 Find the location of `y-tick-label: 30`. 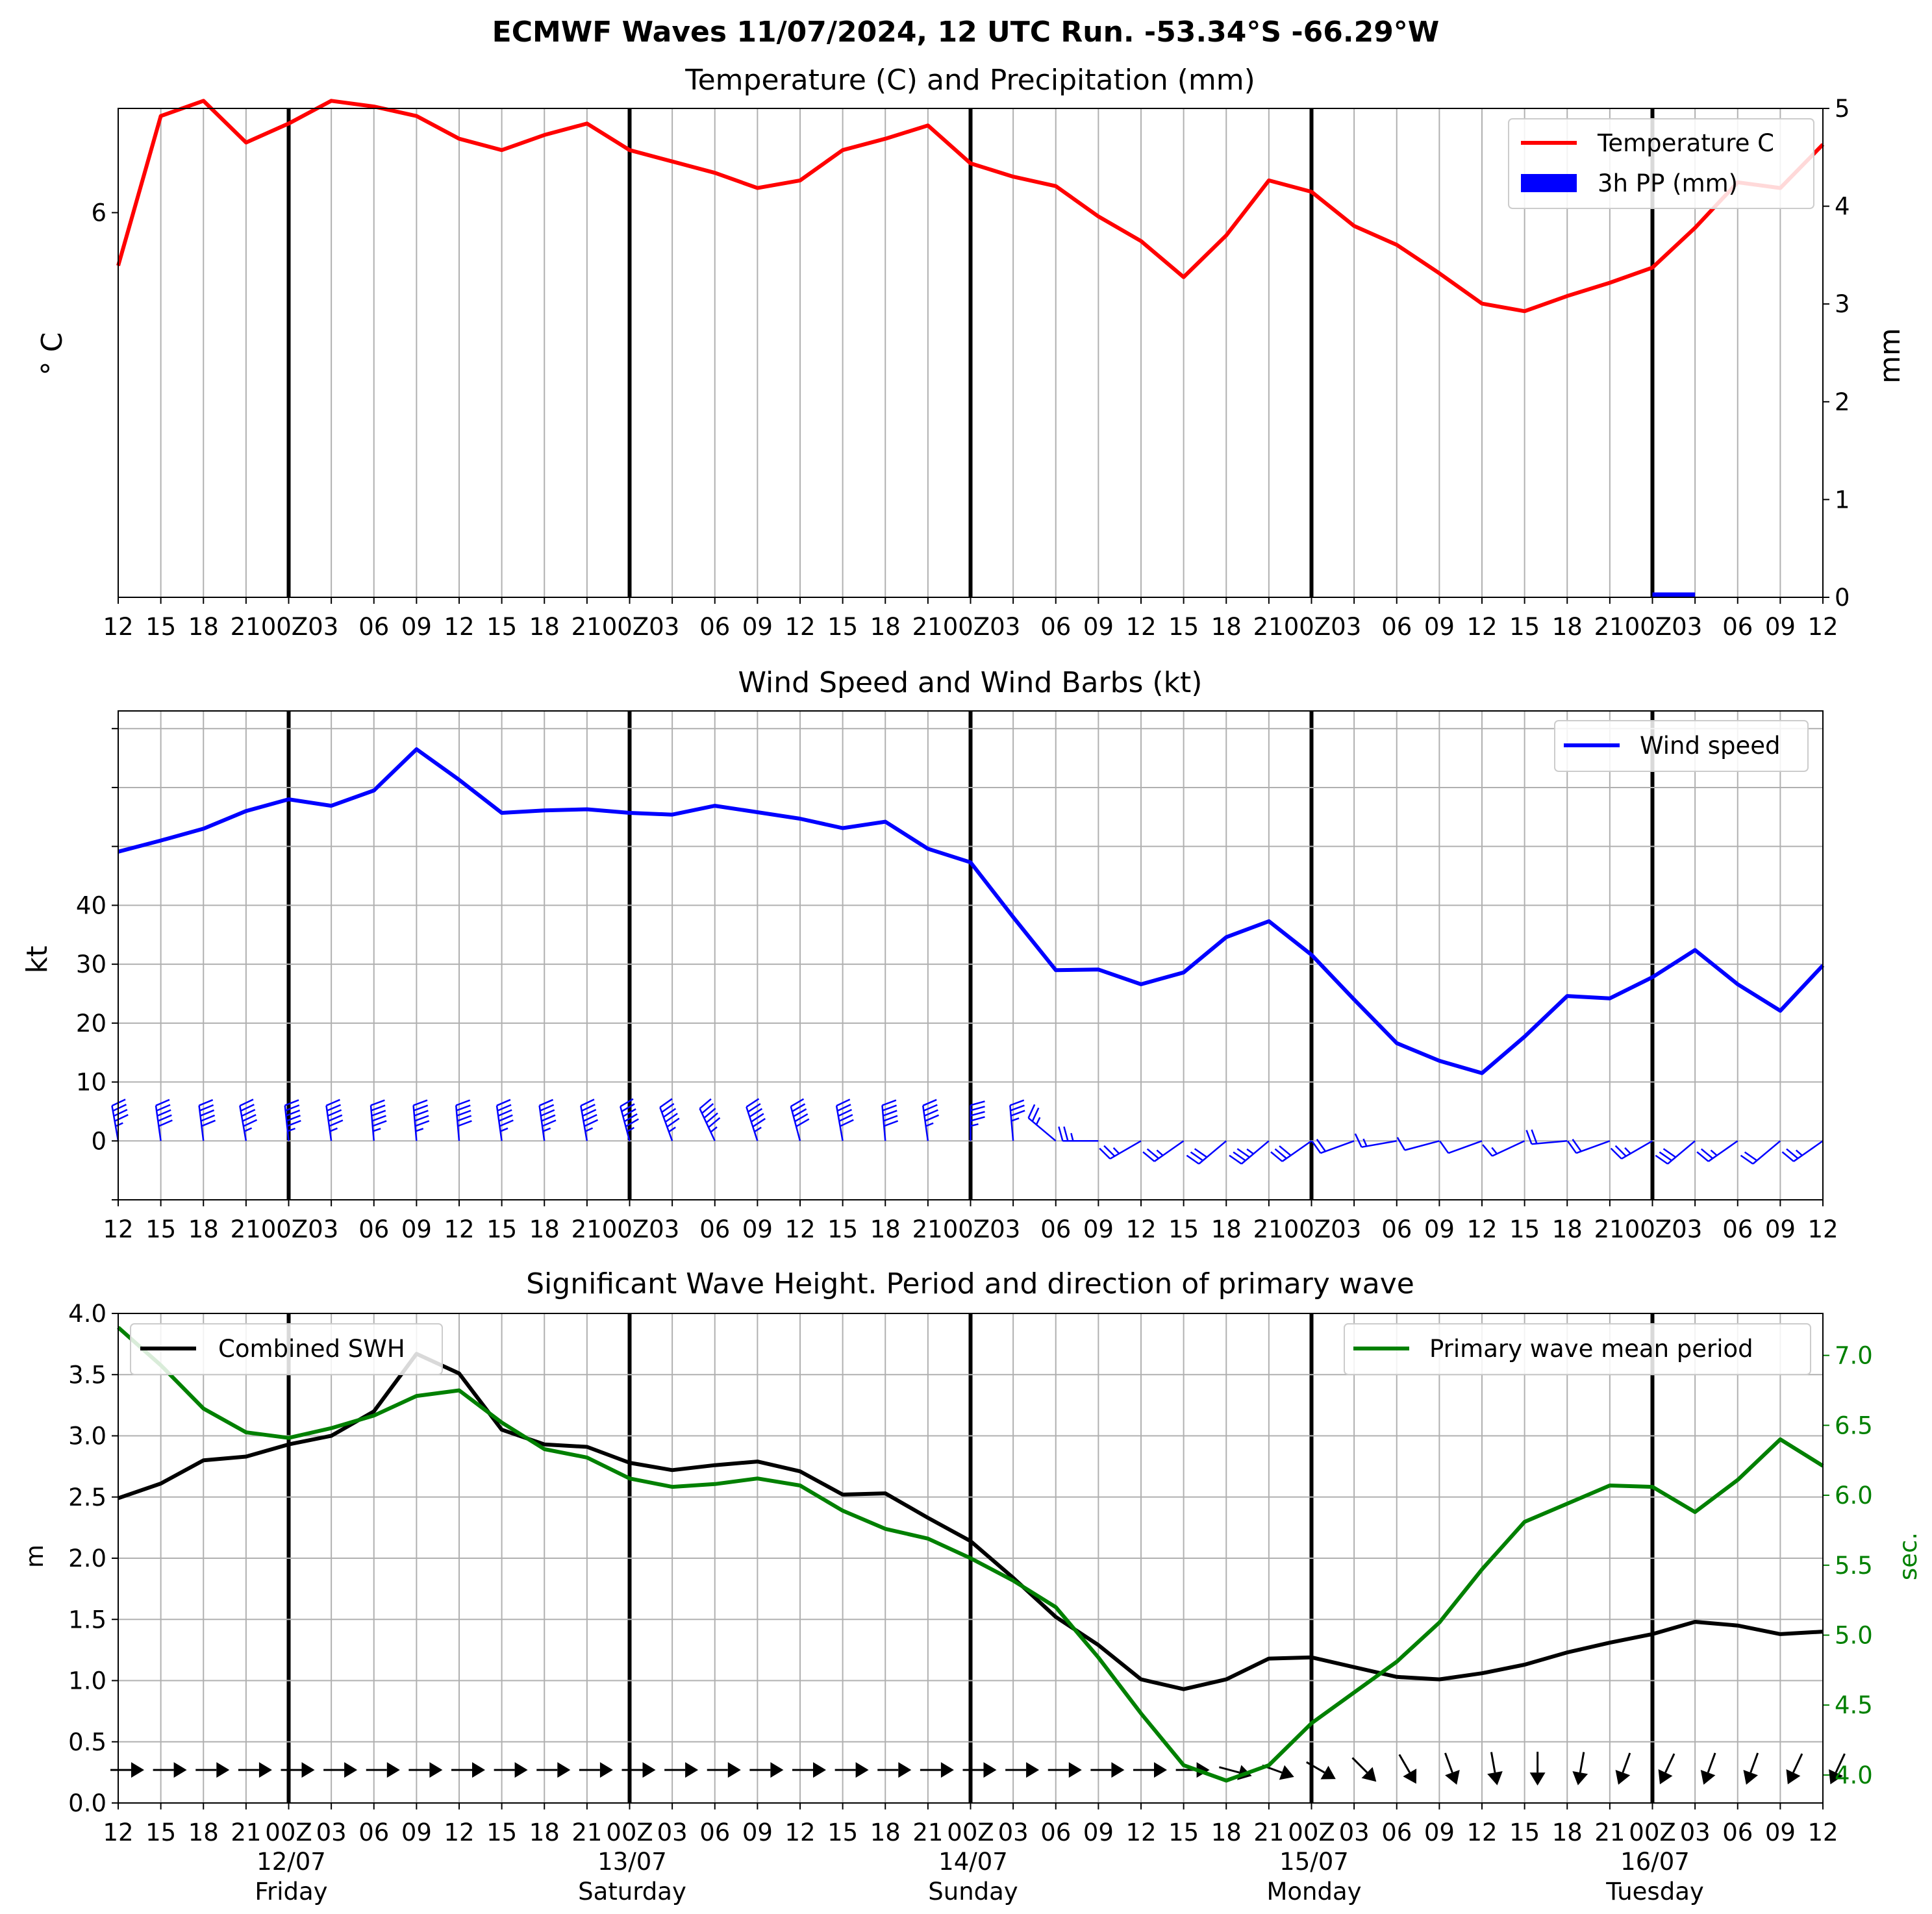

y-tick-label: 30 is located at coordinates (91, 964).